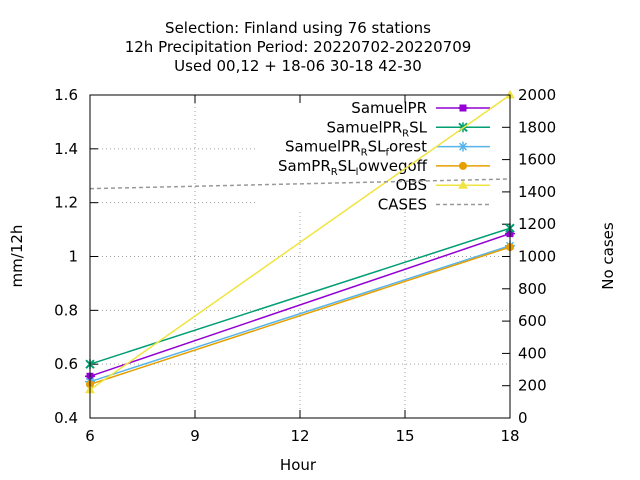  I want to click on marker-triangle, so click(463, 184).